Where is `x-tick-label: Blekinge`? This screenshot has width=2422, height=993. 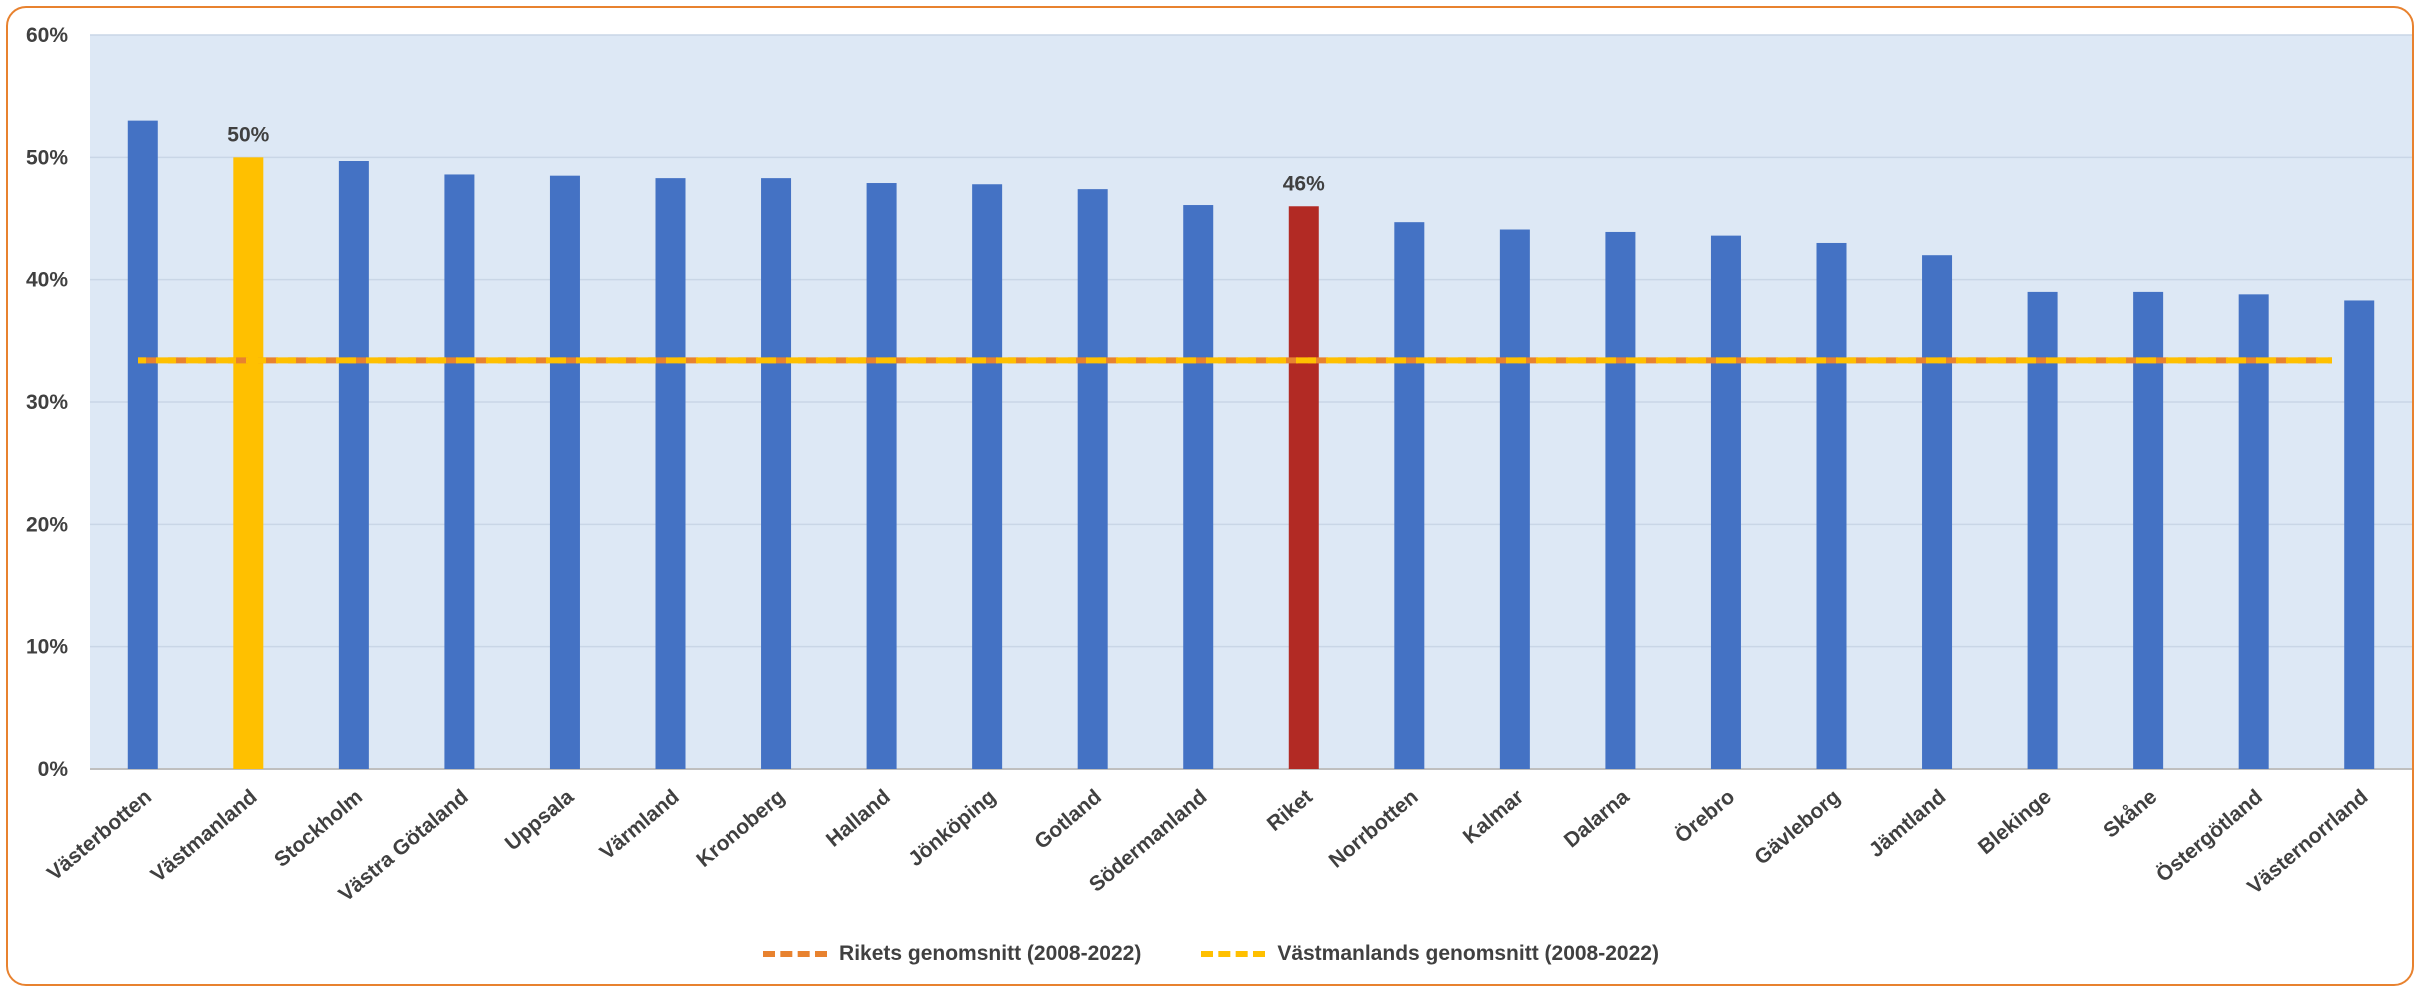 x-tick-label: Blekinge is located at coordinates (2015, 822).